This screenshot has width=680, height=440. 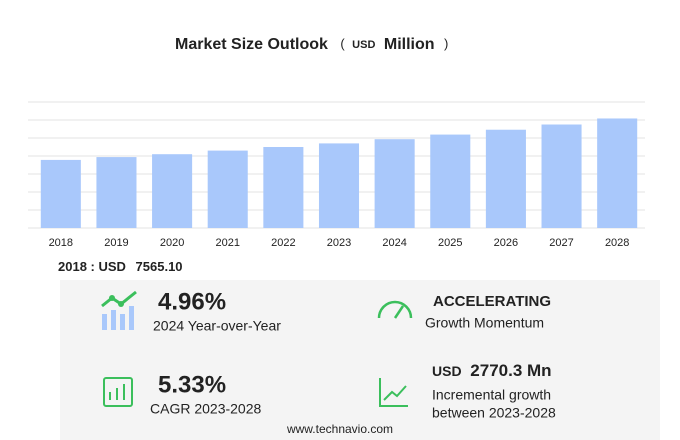 I want to click on base-year: 2018 : USD 7565.10, so click(x=120, y=266).